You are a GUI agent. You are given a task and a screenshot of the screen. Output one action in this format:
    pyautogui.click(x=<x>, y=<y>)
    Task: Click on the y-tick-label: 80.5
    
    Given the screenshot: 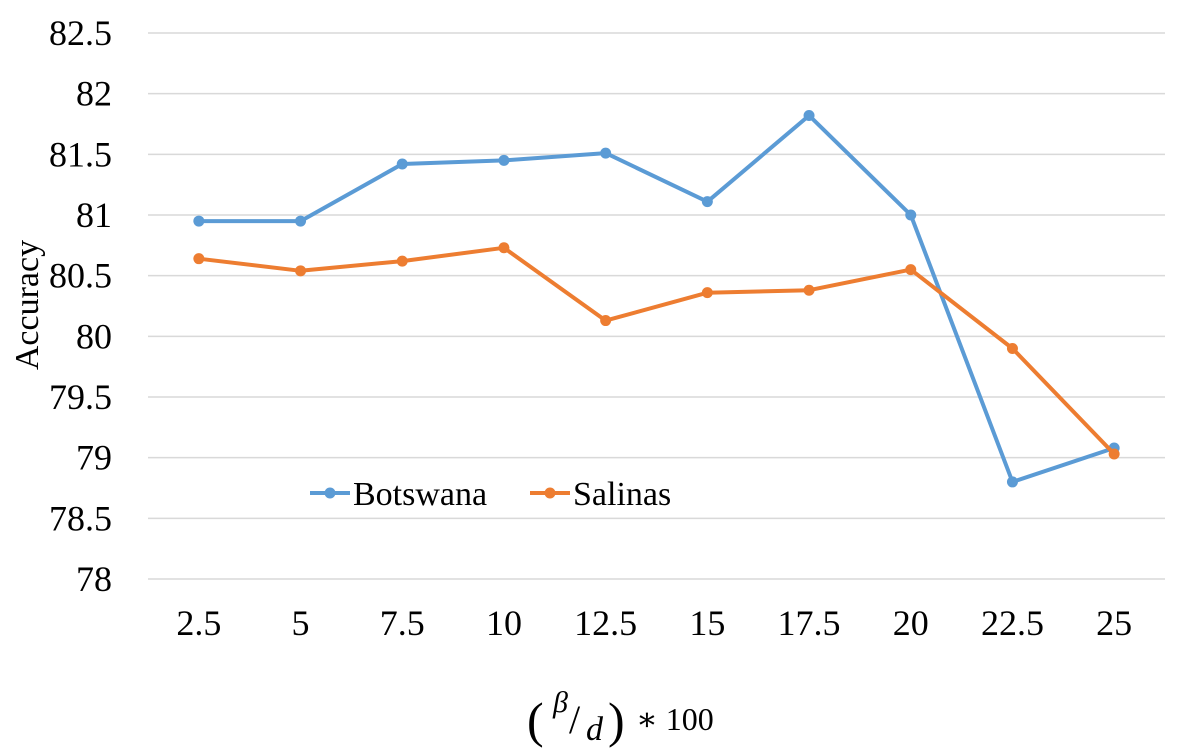 What is the action you would take?
    pyautogui.click(x=80, y=276)
    